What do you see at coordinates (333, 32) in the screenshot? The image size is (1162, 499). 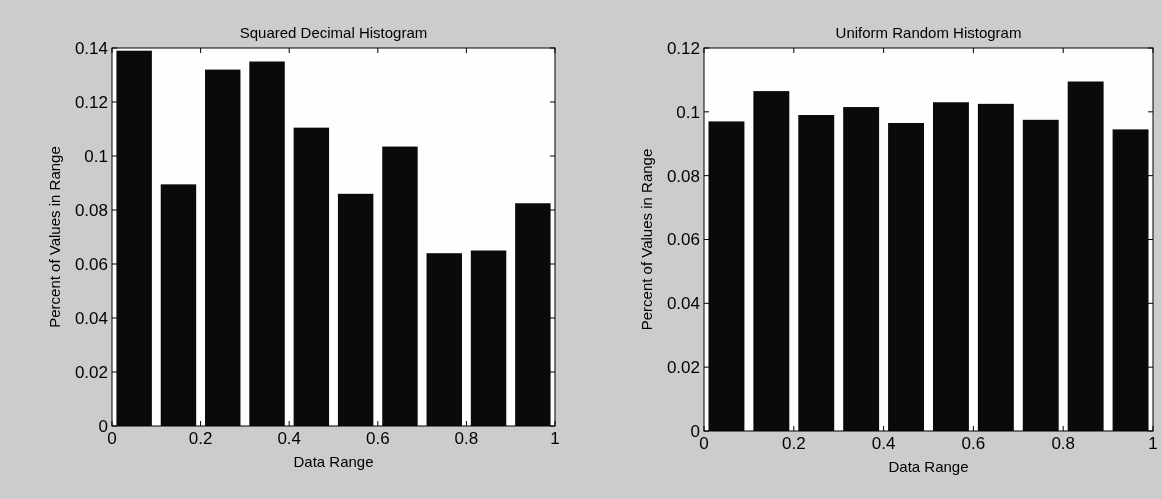 I see `chart-title: Squared Decimal Histogram` at bounding box center [333, 32].